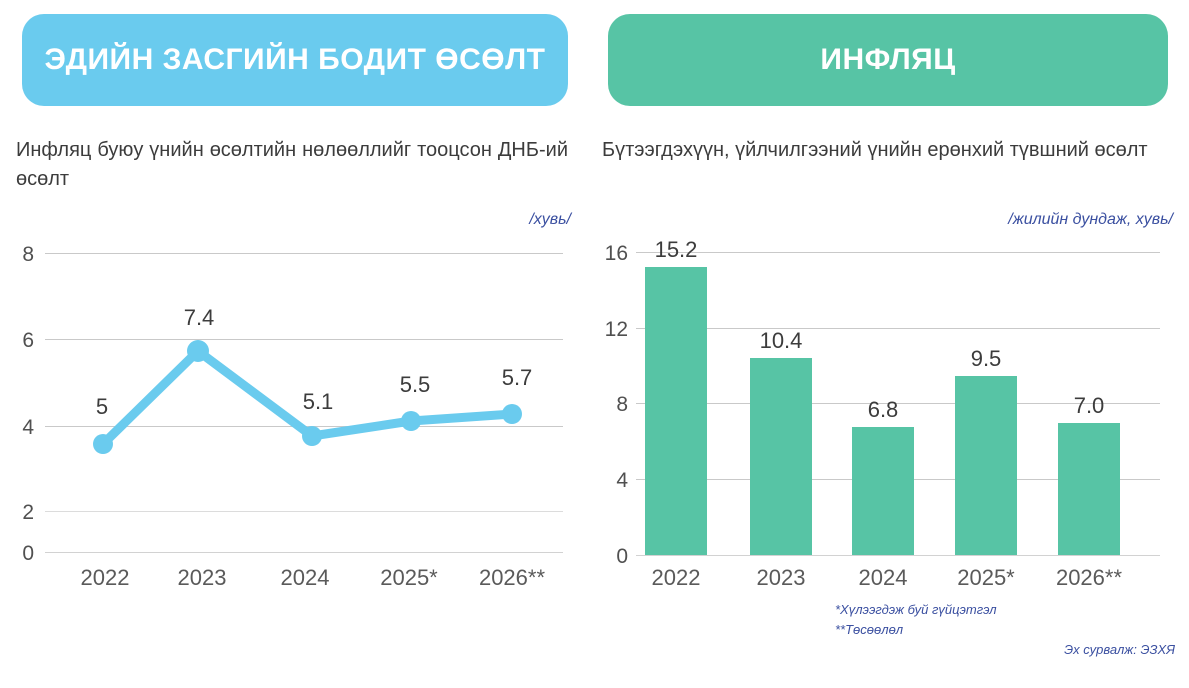 Image resolution: width=1189 pixels, height=688 pixels. I want to click on y-tick-6: 6, so click(28, 340).